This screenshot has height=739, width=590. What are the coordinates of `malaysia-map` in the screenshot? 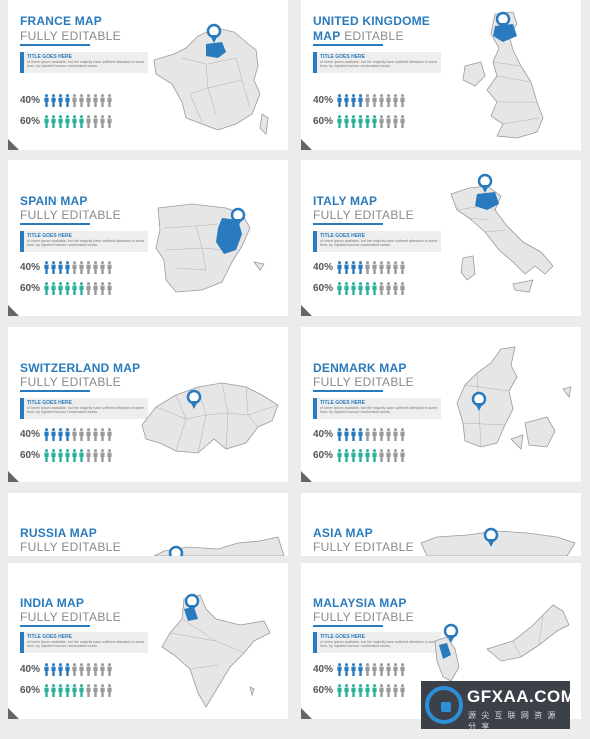 It's located at (502, 643).